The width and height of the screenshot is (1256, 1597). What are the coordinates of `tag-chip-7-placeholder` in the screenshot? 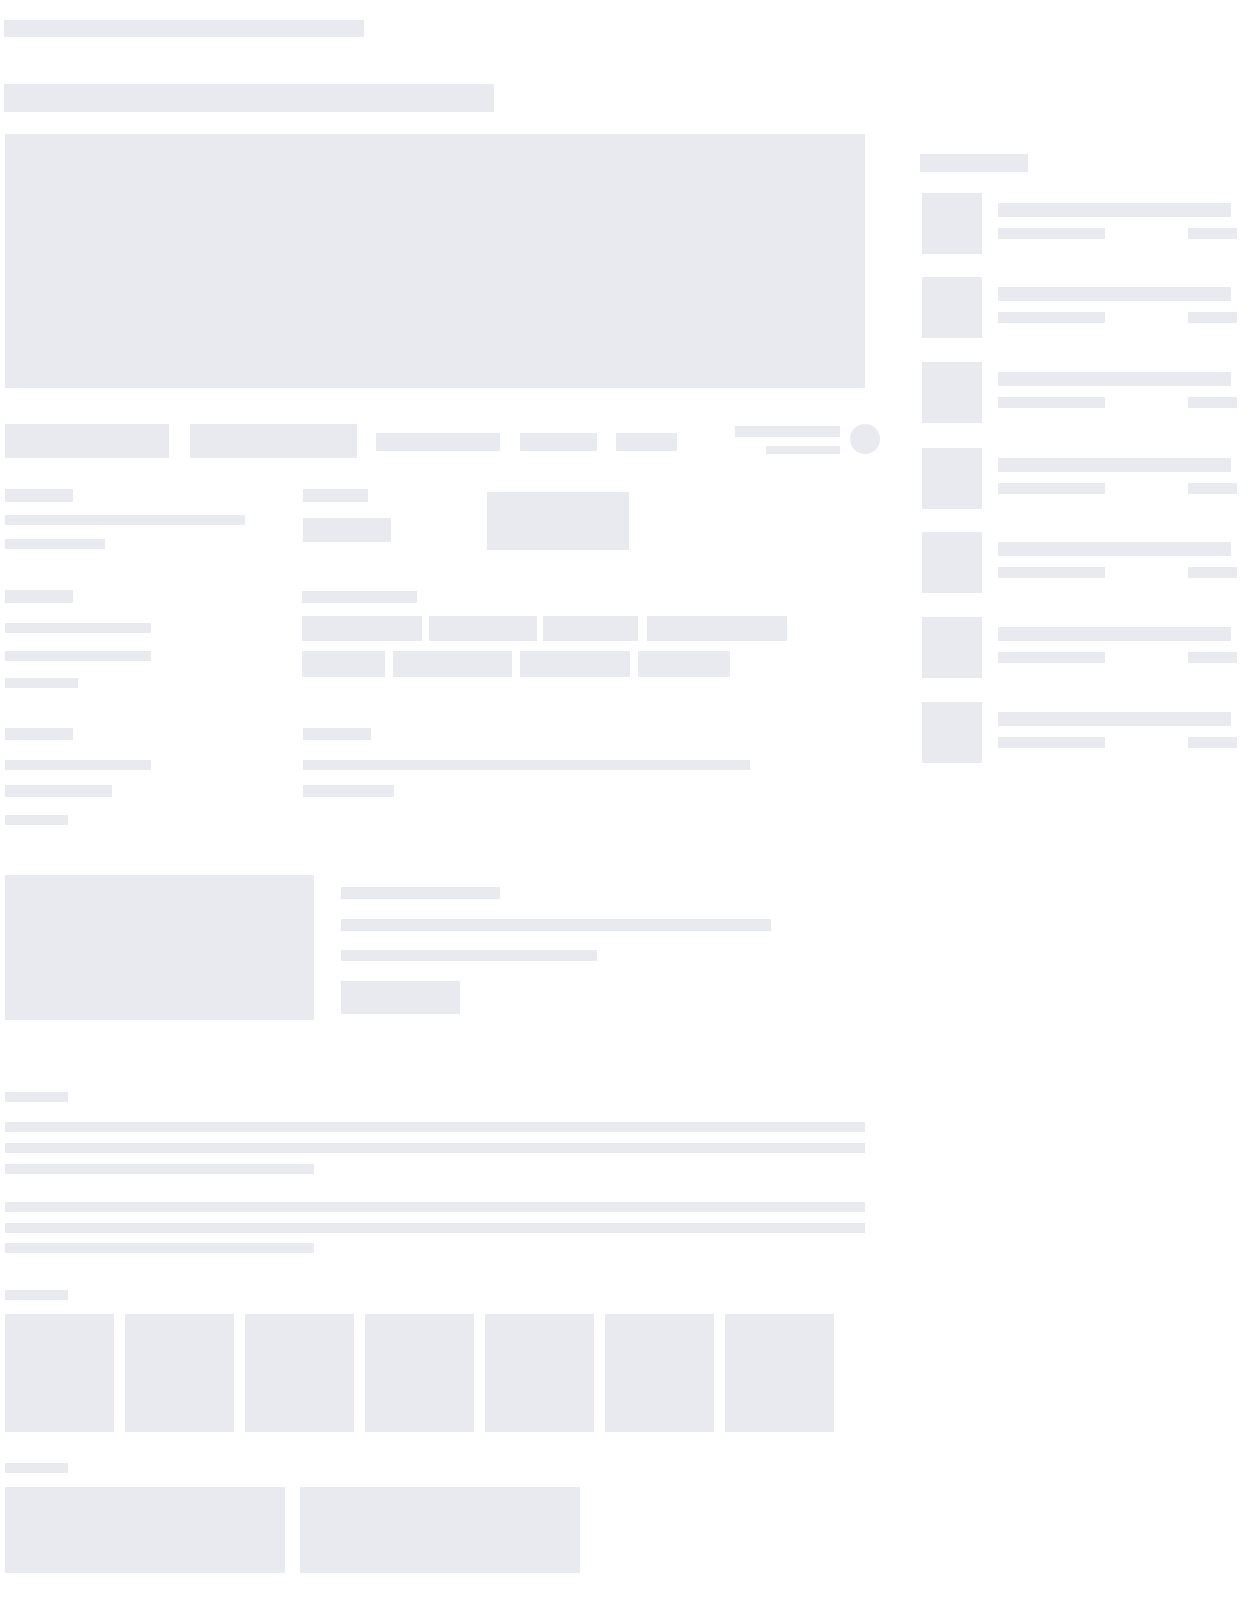 It's located at (575, 664).